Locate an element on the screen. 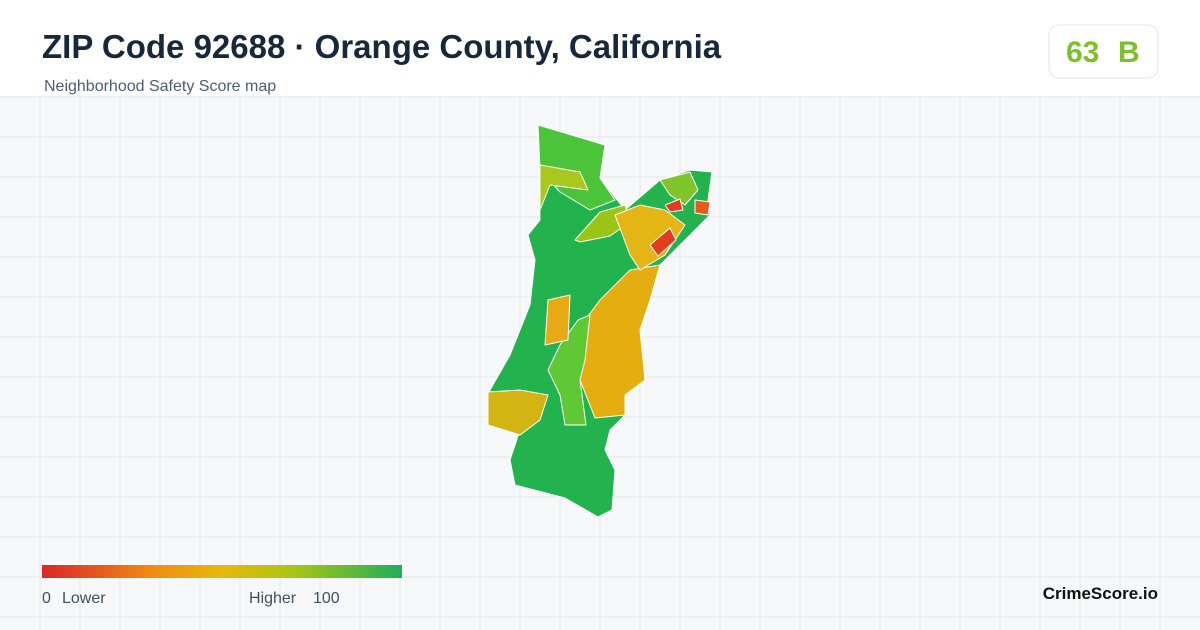 Image resolution: width=1200 pixels, height=630 pixels. legend-max: 100 is located at coordinates (326, 598).